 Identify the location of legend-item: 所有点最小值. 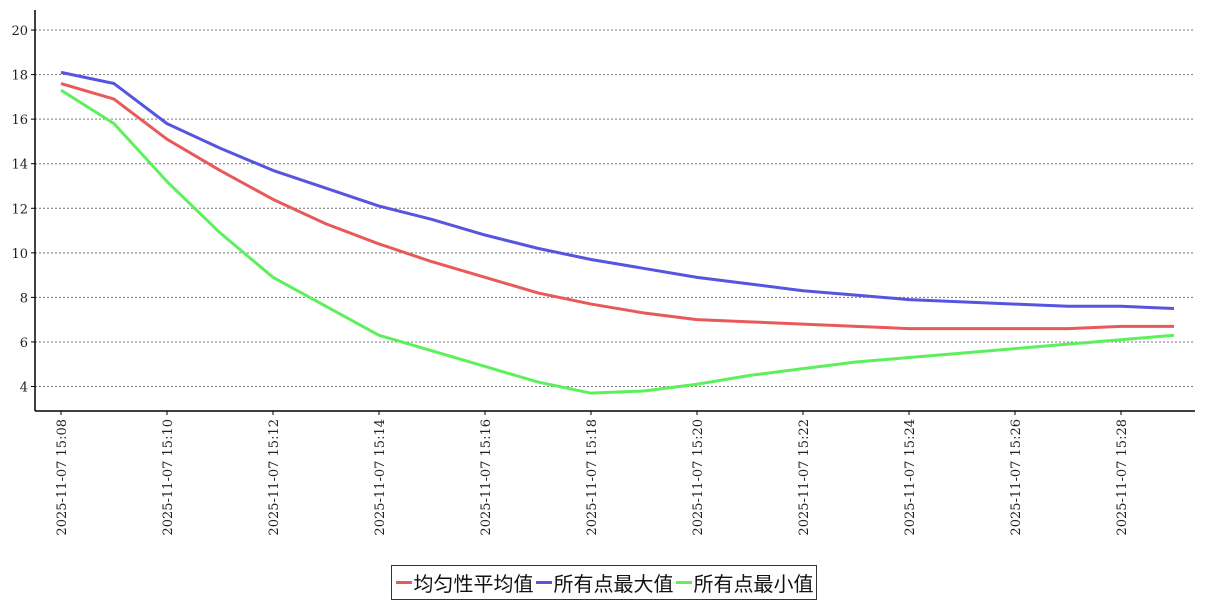
(744, 582).